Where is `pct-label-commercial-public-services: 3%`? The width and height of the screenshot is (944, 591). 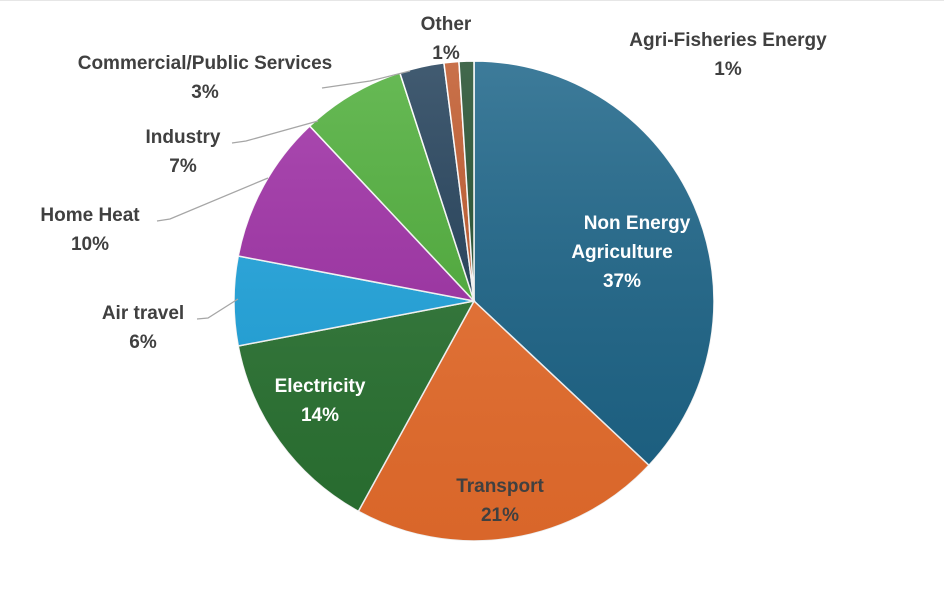 pct-label-commercial-public-services: 3% is located at coordinates (205, 92).